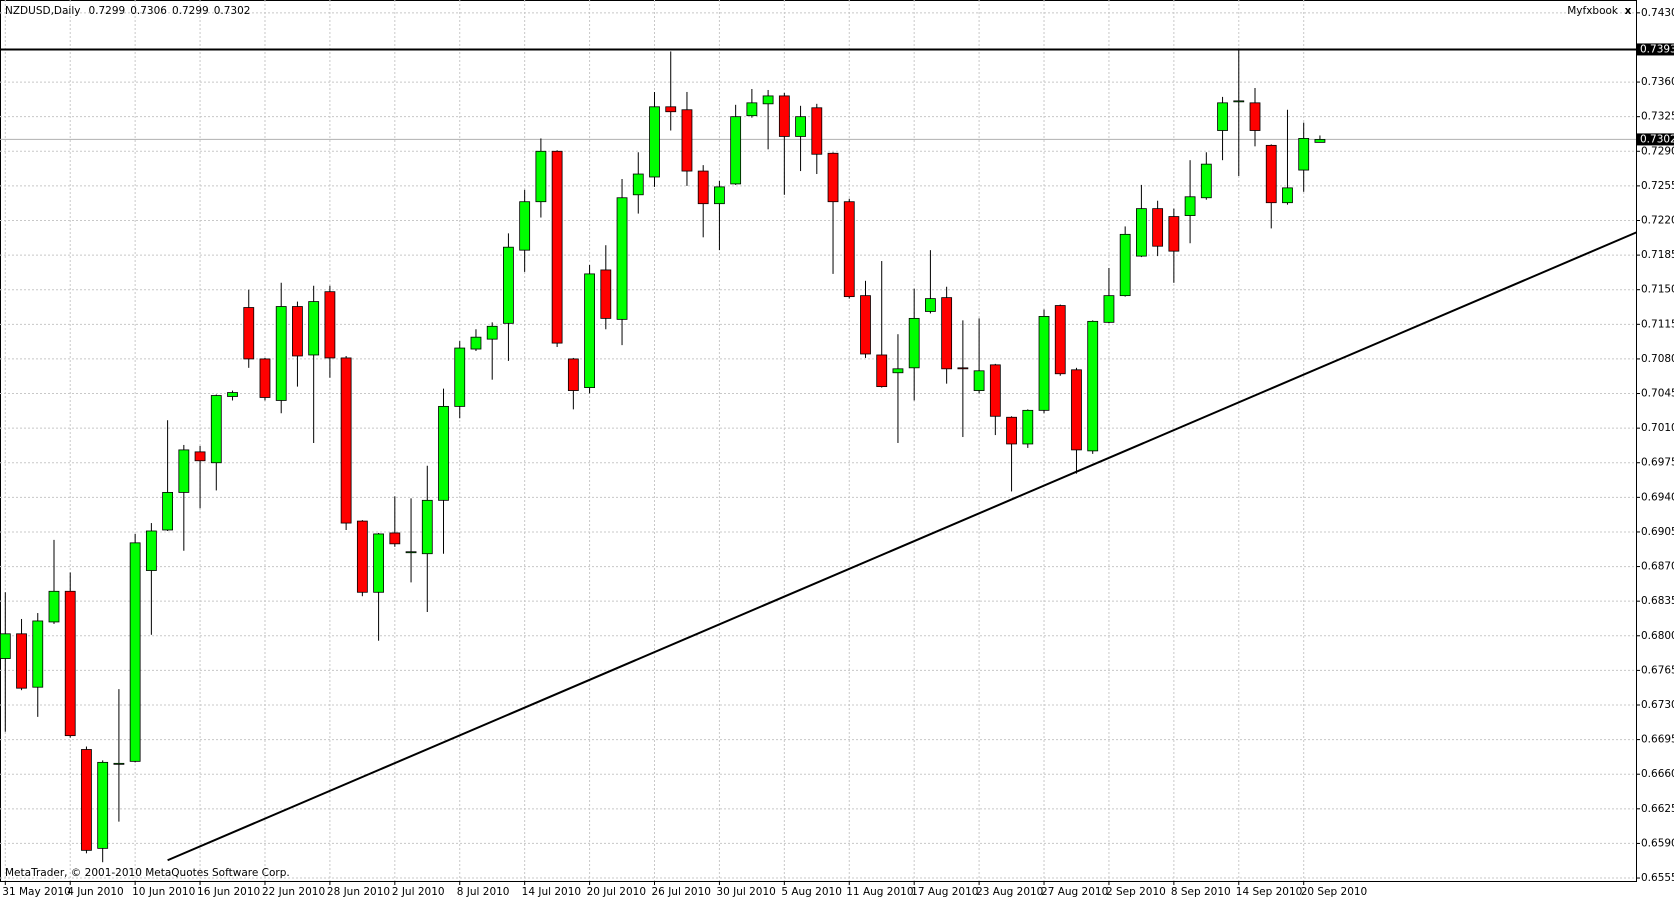 The image size is (1674, 901). Describe the element at coordinates (232, 11) in the screenshot. I see `header-close: 0.7302` at that location.